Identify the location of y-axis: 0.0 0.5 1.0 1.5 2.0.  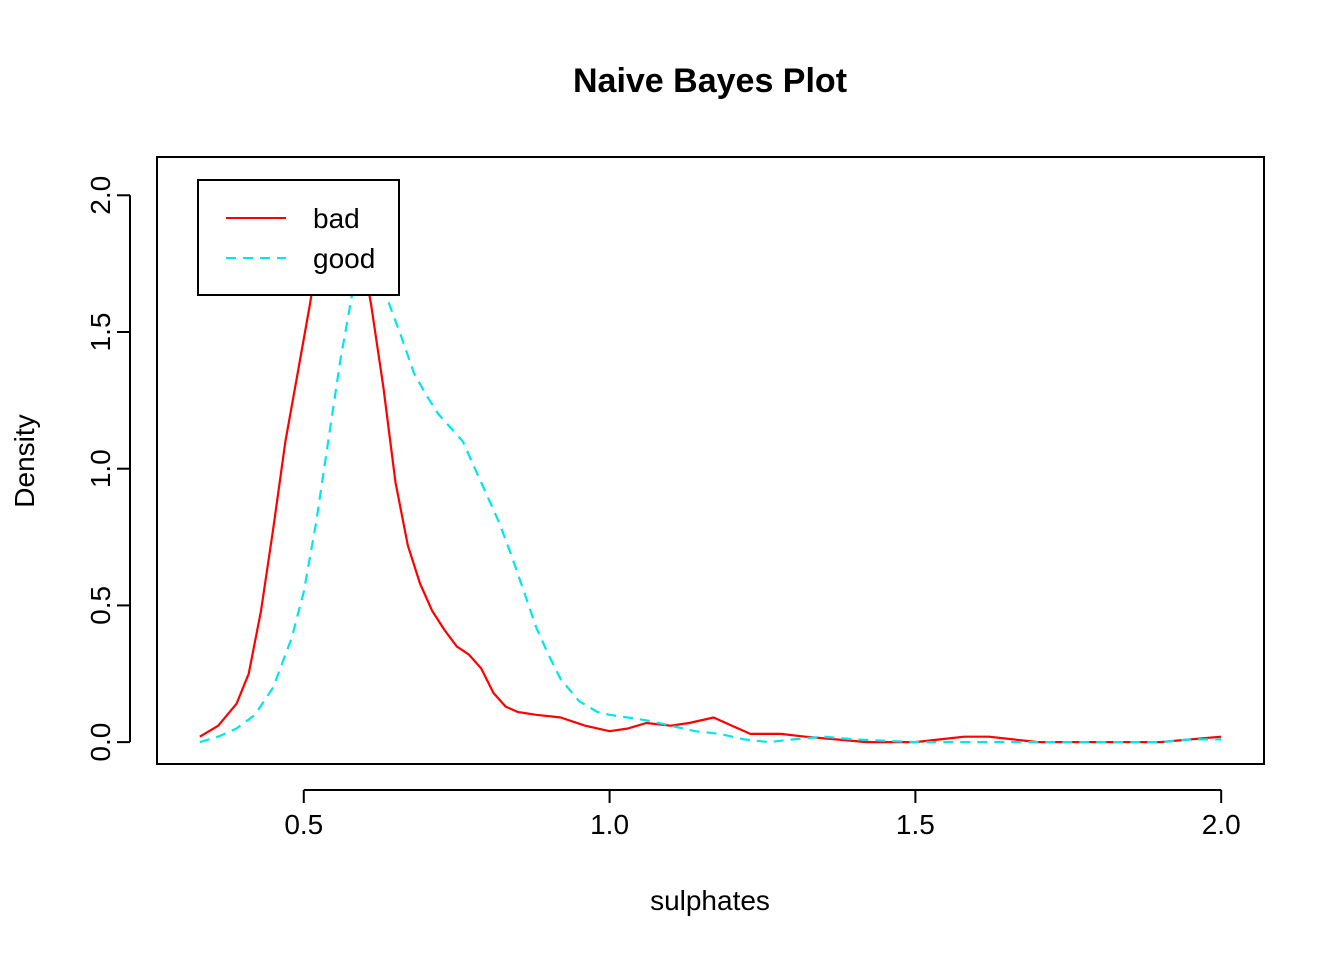
(108, 469).